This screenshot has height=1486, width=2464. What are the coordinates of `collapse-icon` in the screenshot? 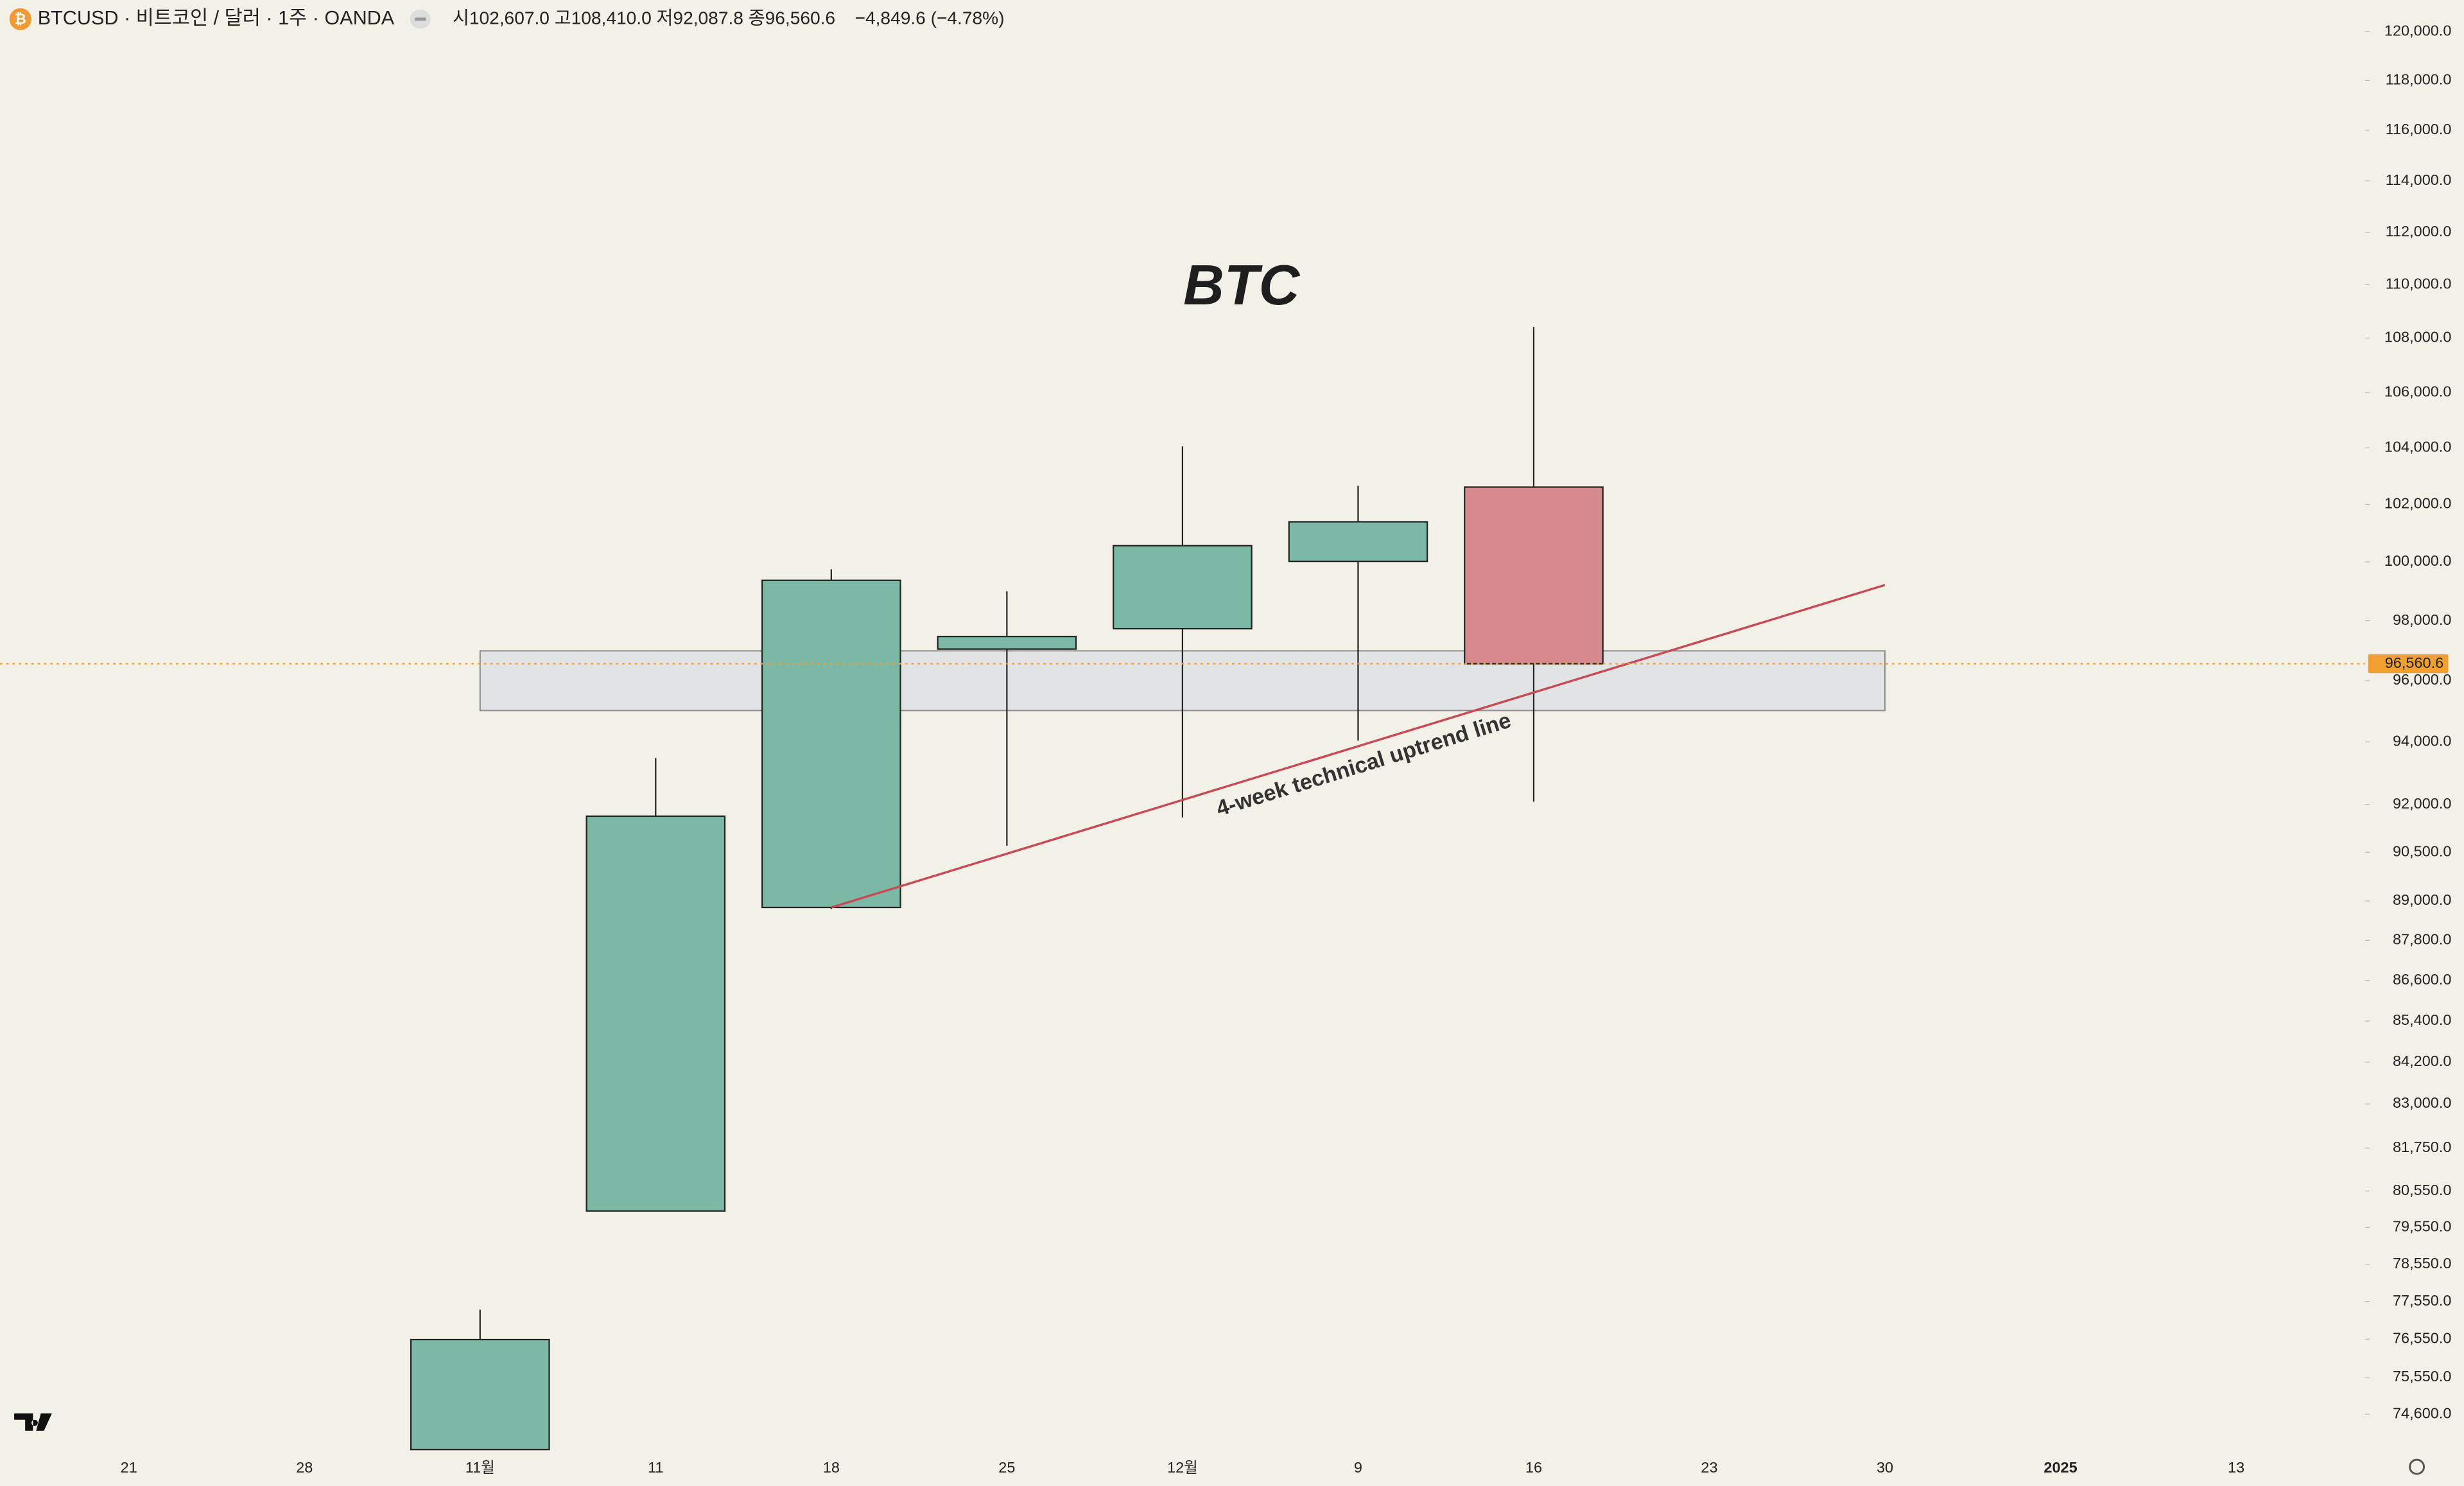 It's located at (420, 19).